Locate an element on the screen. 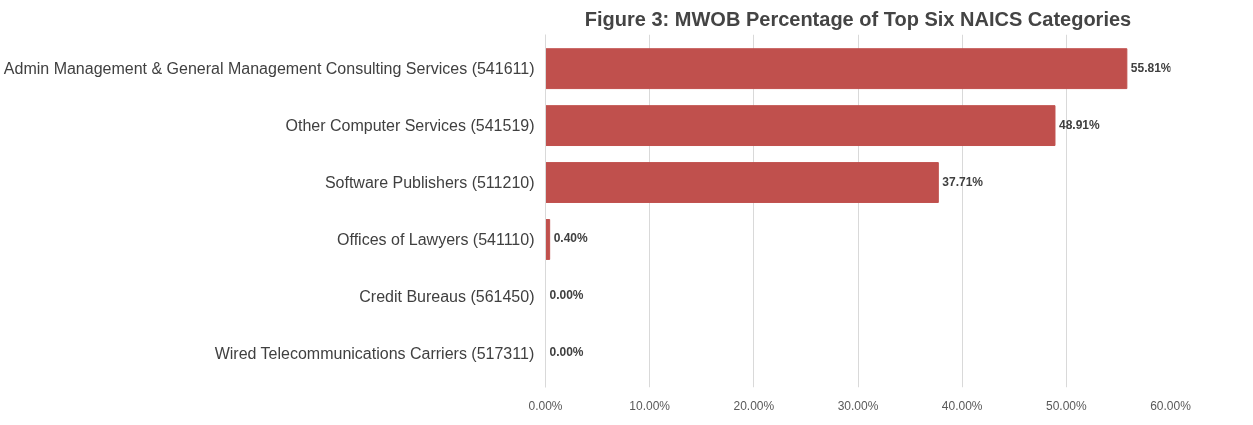 The width and height of the screenshot is (1253, 425). x-tick-label: 0.00% is located at coordinates (545, 405).